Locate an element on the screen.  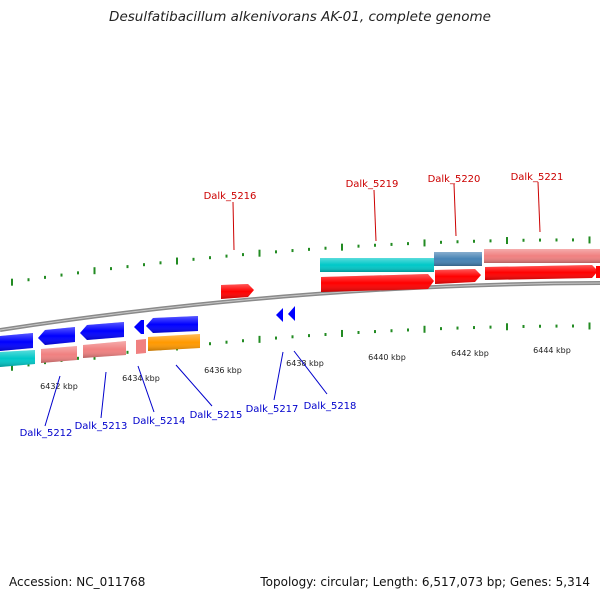
label-dalk-5221: Dalk_5221 is located at coordinates (537, 177).